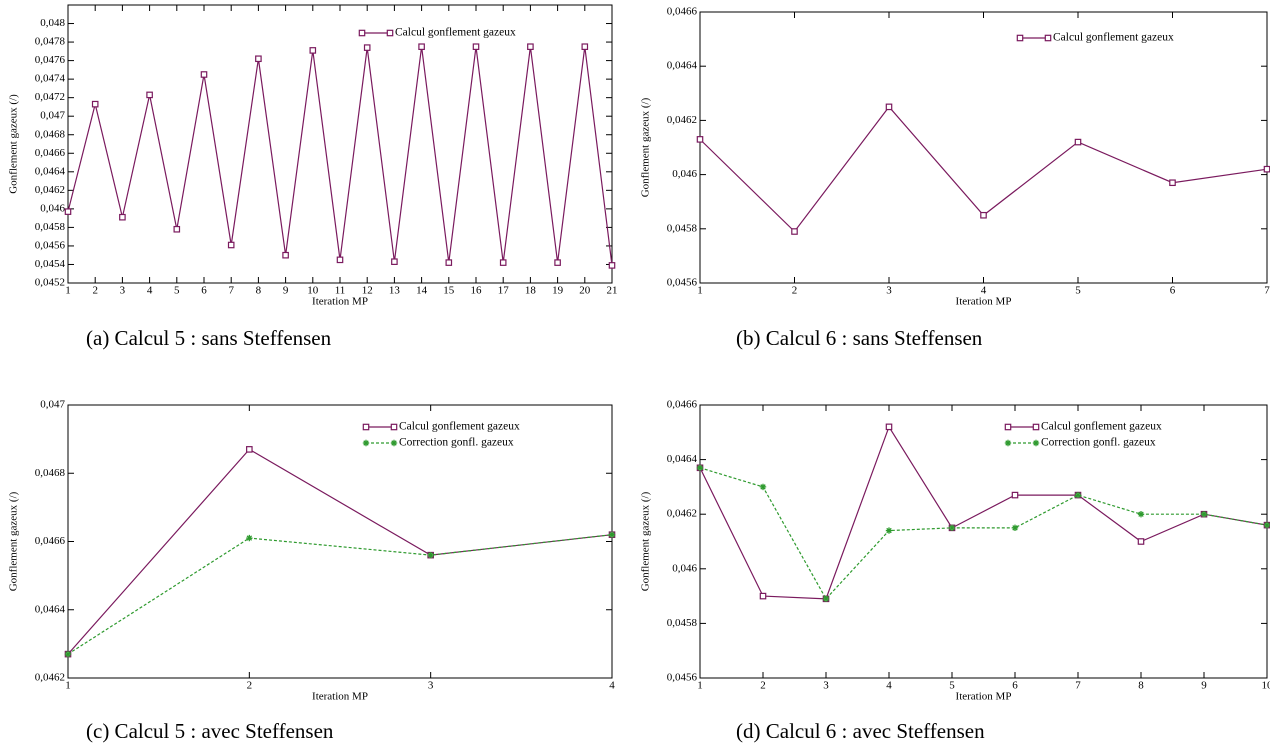 Image resolution: width=1270 pixels, height=747 pixels. Describe the element at coordinates (983, 512) in the screenshot. I see `series-line` at that location.